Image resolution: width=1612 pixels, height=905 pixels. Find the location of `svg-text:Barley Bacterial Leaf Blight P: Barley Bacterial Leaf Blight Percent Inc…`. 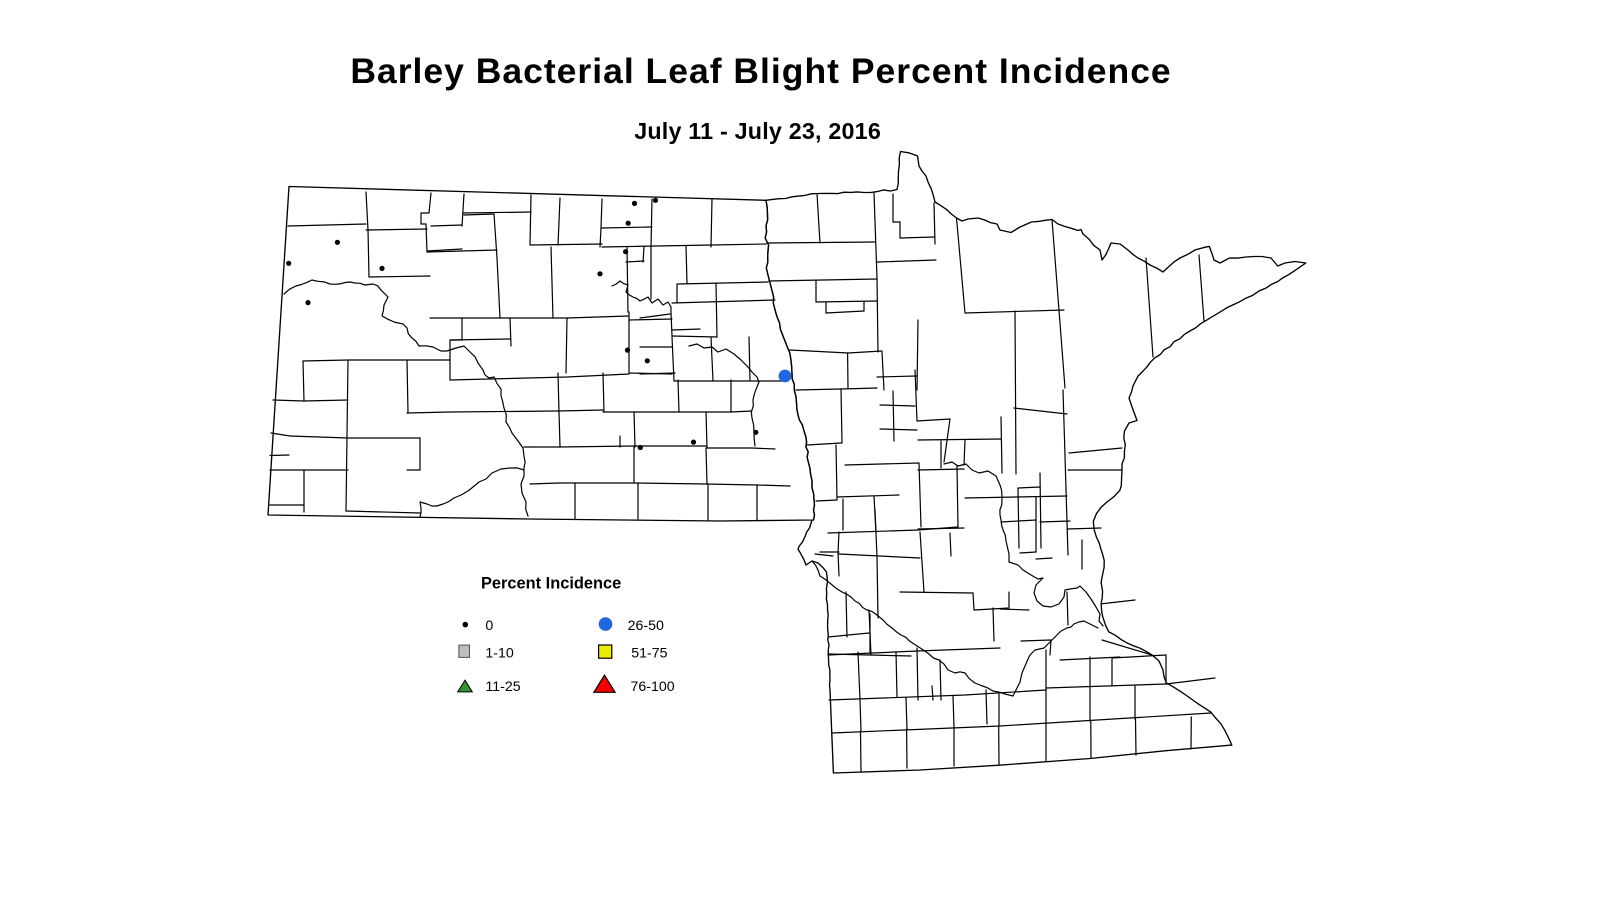

svg-text:Barley Bacterial Leaf Blight P: Barley Bacterial Leaf Blight Percent Inc… is located at coordinates (760, 71).